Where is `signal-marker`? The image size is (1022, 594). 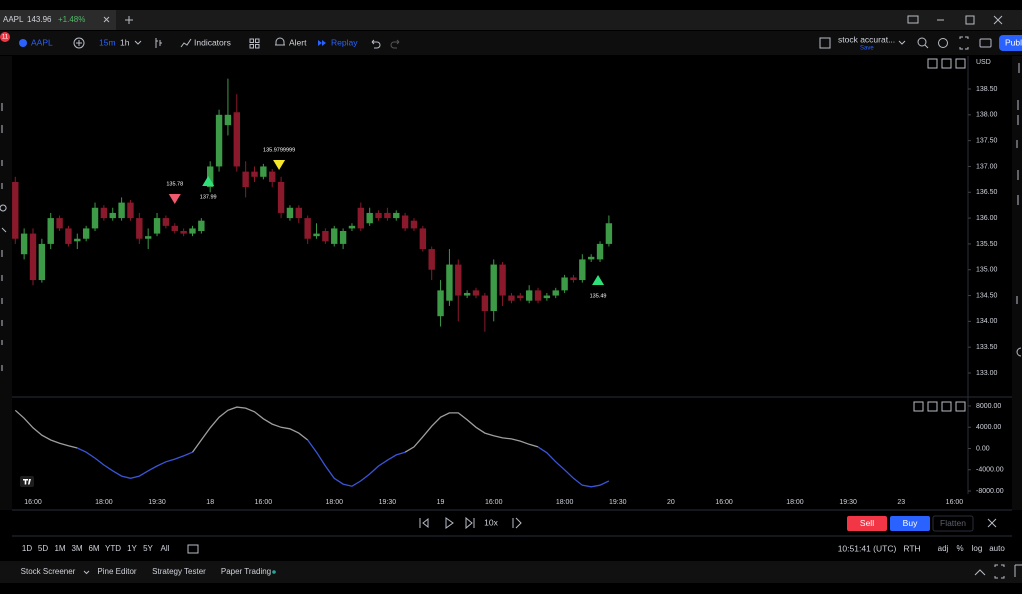 signal-marker is located at coordinates (208, 181).